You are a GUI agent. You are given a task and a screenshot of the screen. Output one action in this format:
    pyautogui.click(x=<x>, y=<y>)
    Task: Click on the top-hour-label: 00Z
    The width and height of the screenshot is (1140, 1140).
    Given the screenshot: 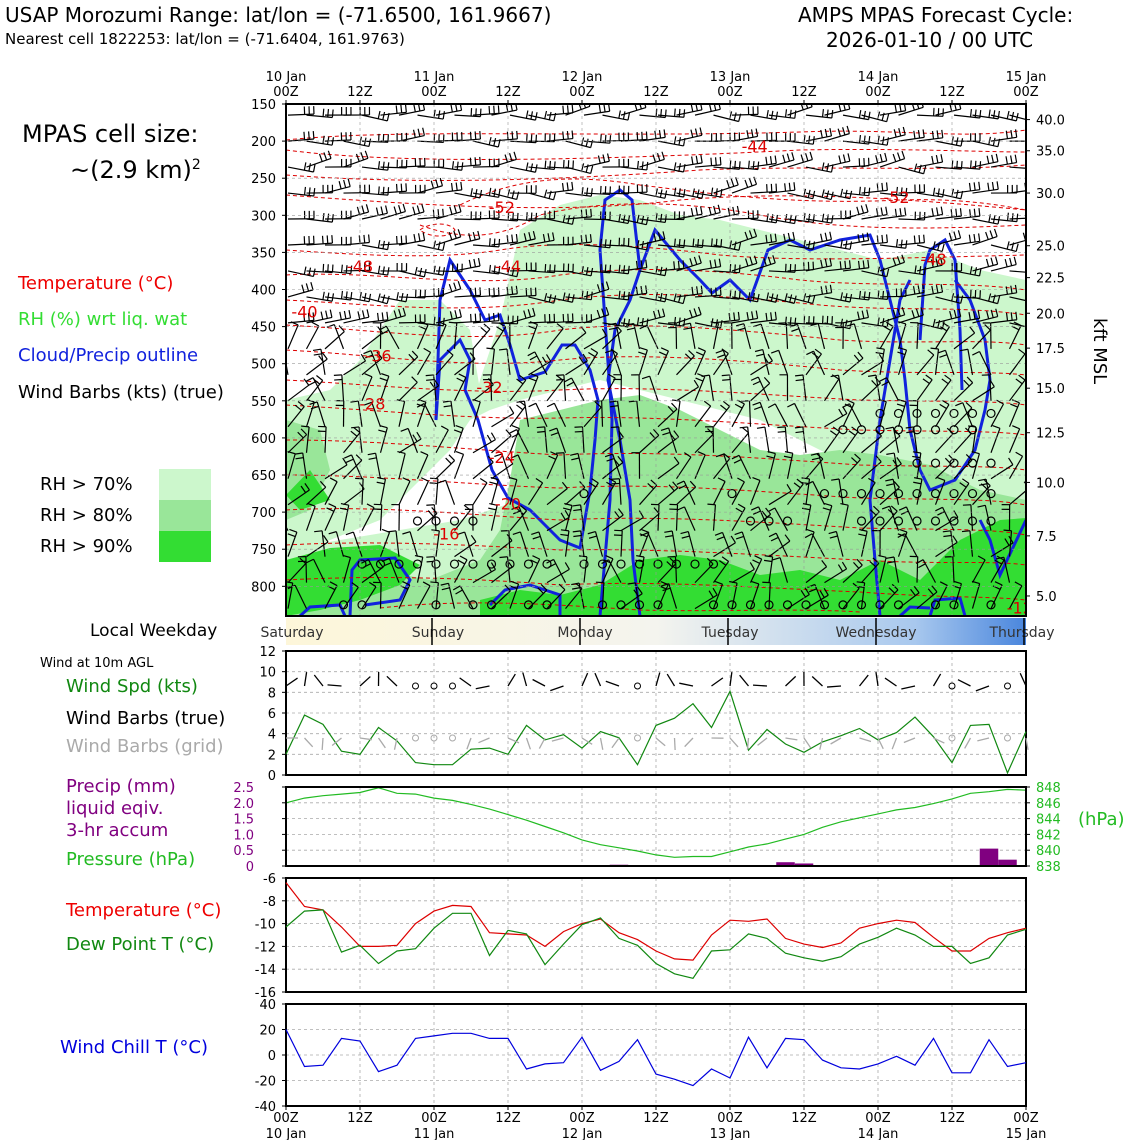 What is the action you would take?
    pyautogui.click(x=730, y=92)
    